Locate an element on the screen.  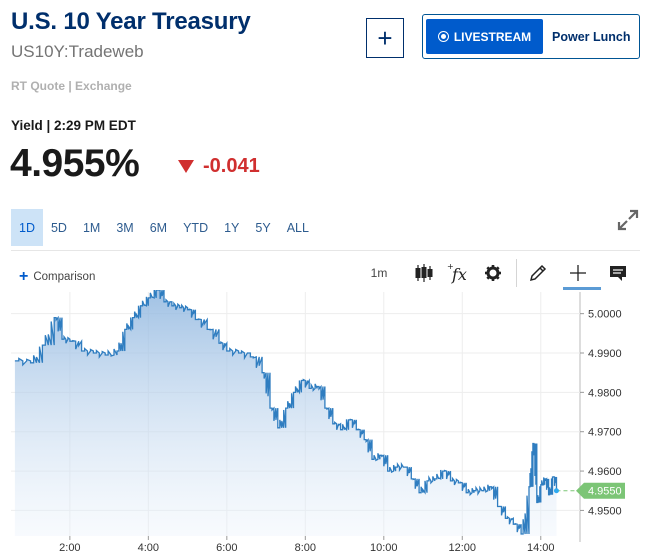
last-price-tag-label: 4.9550 is located at coordinates (605, 492).